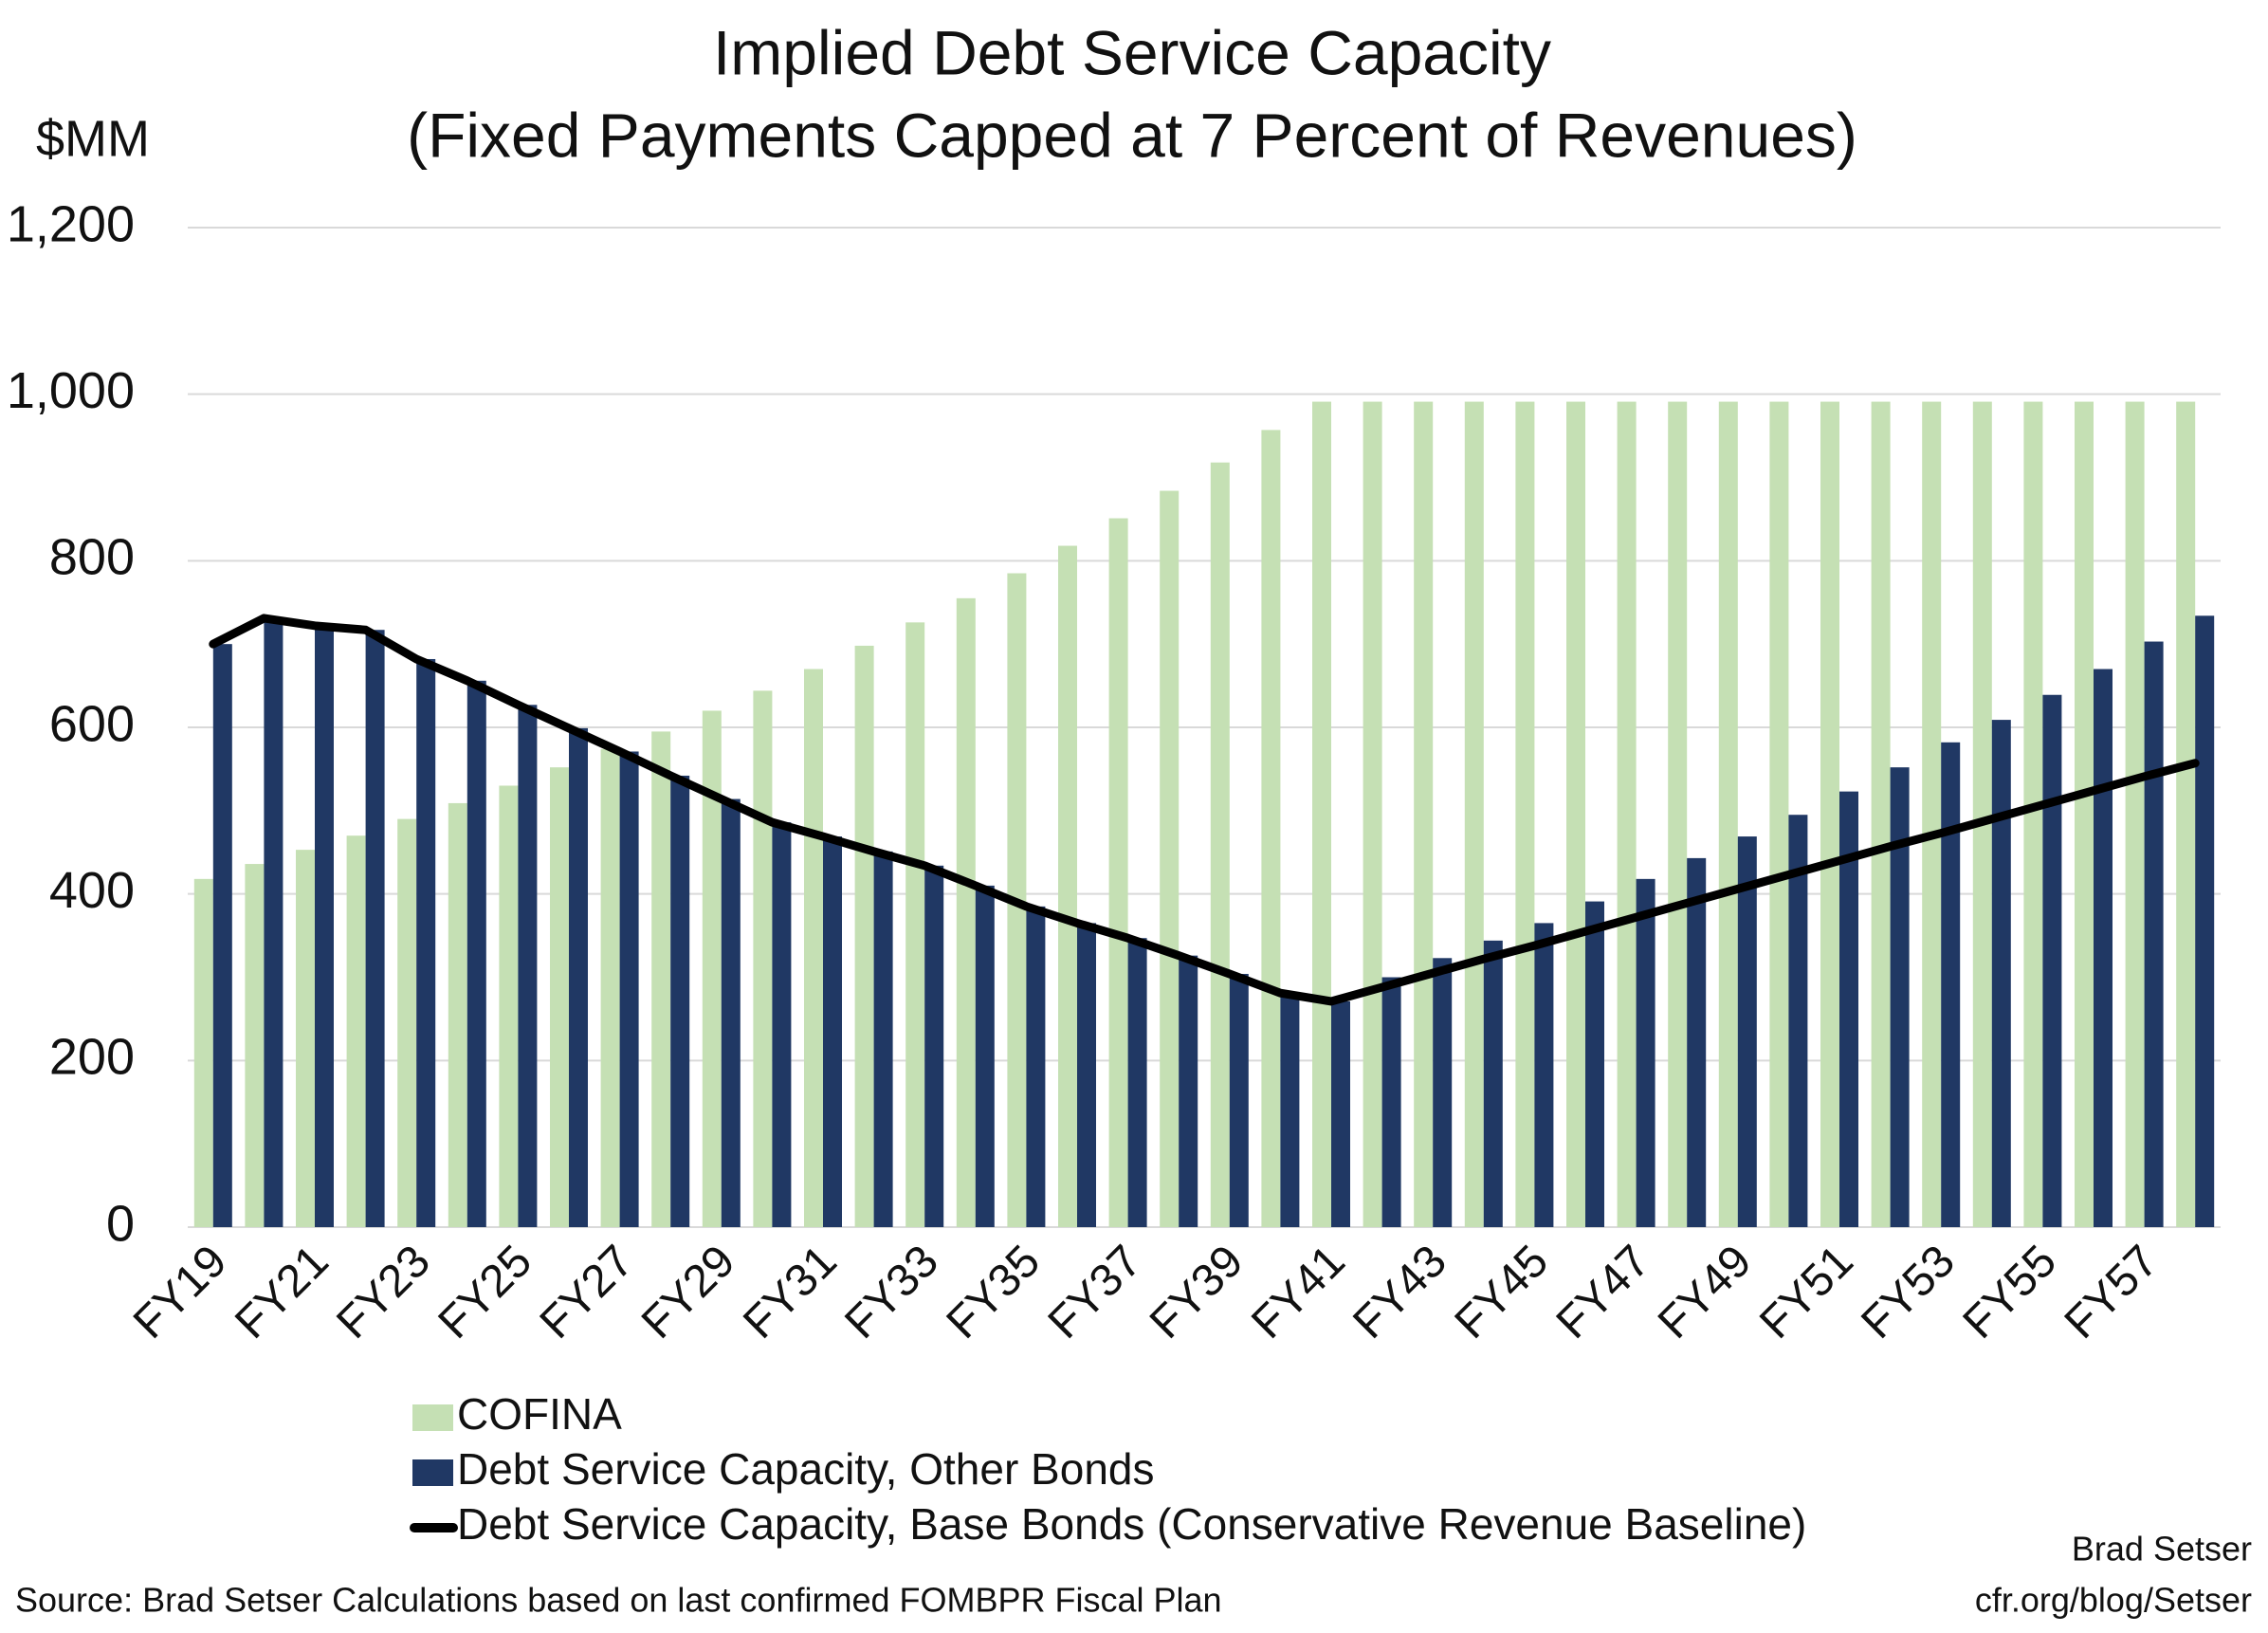 Image resolution: width=2268 pixels, height=1633 pixels. Describe the element at coordinates (1197, 1292) in the screenshot. I see `x-tick-label: FY39` at that location.